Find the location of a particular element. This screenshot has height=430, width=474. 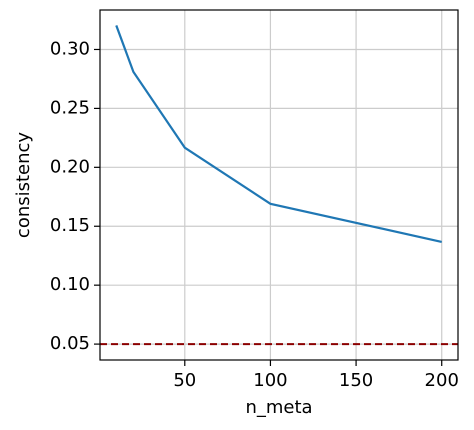

x-axis-label: n_meta is located at coordinates (278, 407).